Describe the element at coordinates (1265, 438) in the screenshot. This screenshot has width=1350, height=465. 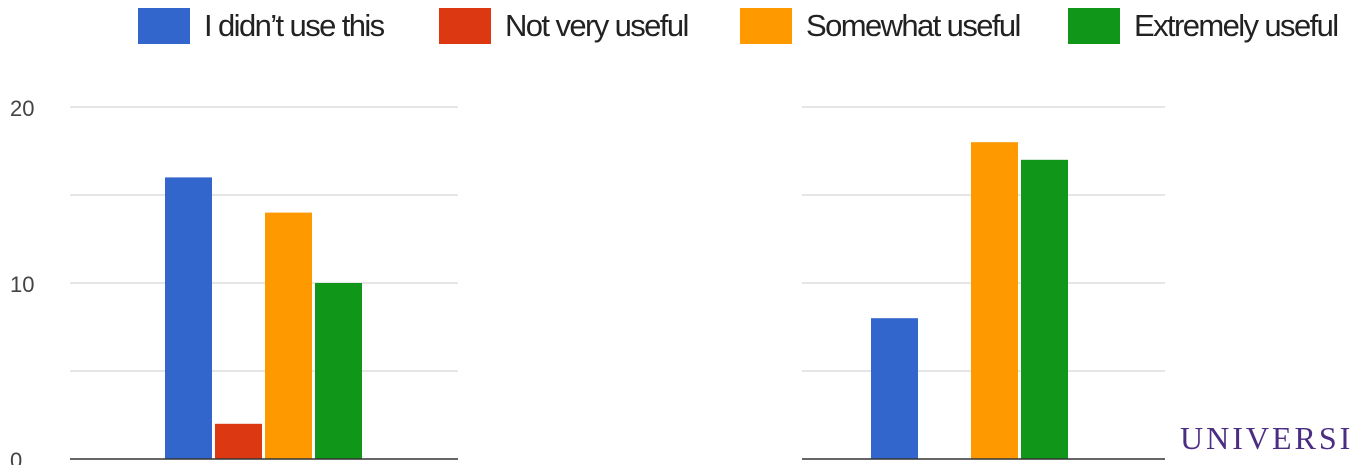
I see `university-watermark: UNIVERSI` at that location.